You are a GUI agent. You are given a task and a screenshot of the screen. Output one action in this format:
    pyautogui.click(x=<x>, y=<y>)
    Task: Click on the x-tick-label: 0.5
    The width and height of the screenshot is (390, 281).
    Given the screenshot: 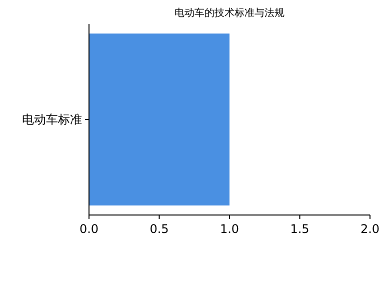 What is the action you would take?
    pyautogui.click(x=159, y=229)
    